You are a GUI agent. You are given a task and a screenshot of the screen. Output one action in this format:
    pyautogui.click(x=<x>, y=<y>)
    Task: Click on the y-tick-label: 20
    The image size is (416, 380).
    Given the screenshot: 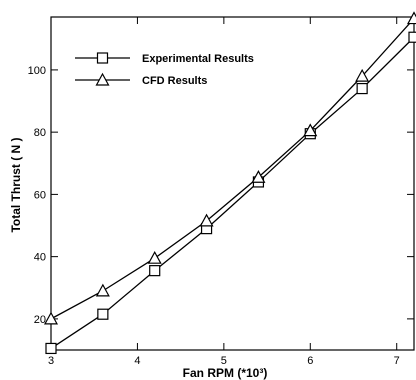 What is the action you would take?
    pyautogui.click(x=40, y=320)
    